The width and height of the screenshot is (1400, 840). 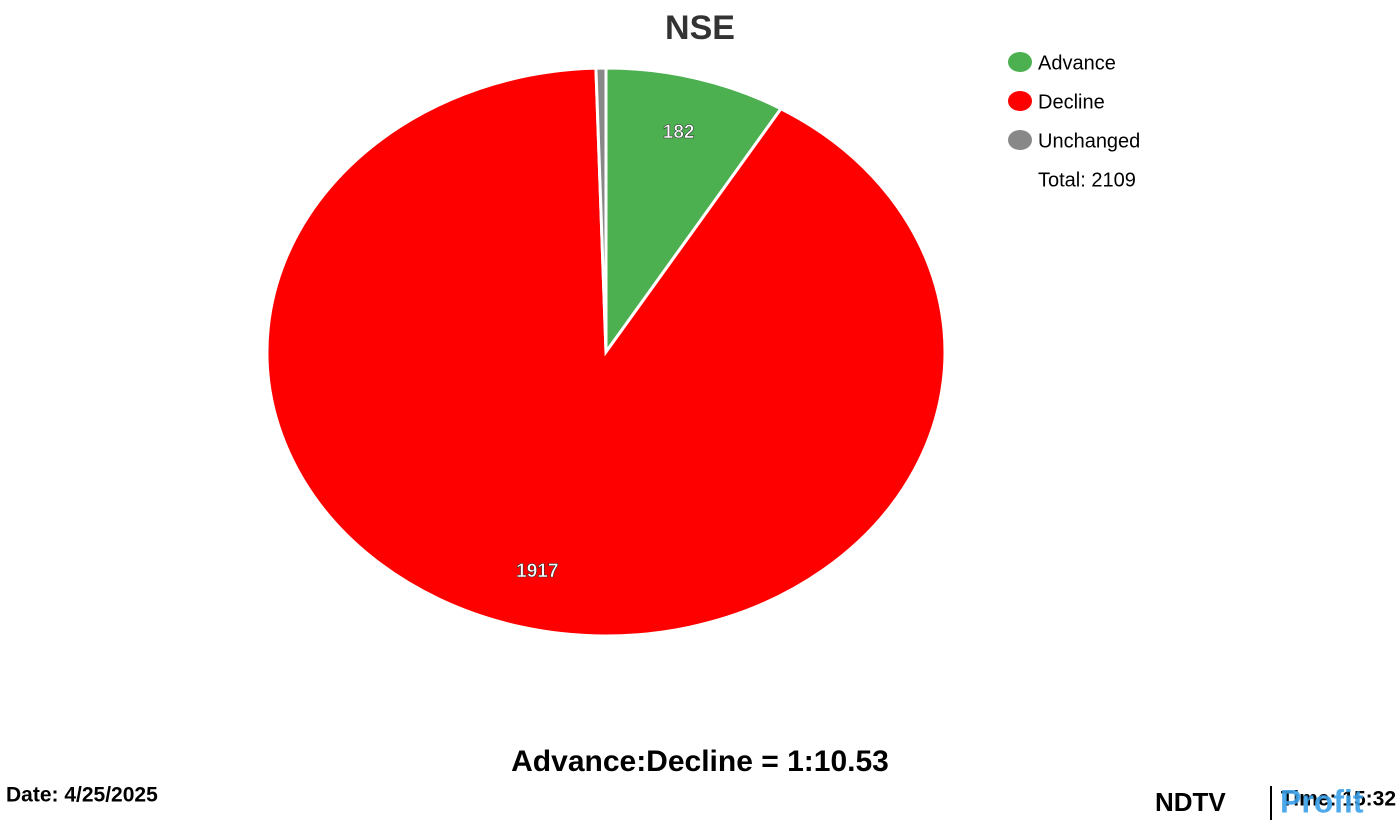 What do you see at coordinates (1089, 141) in the screenshot?
I see `legend-label: Unchanged` at bounding box center [1089, 141].